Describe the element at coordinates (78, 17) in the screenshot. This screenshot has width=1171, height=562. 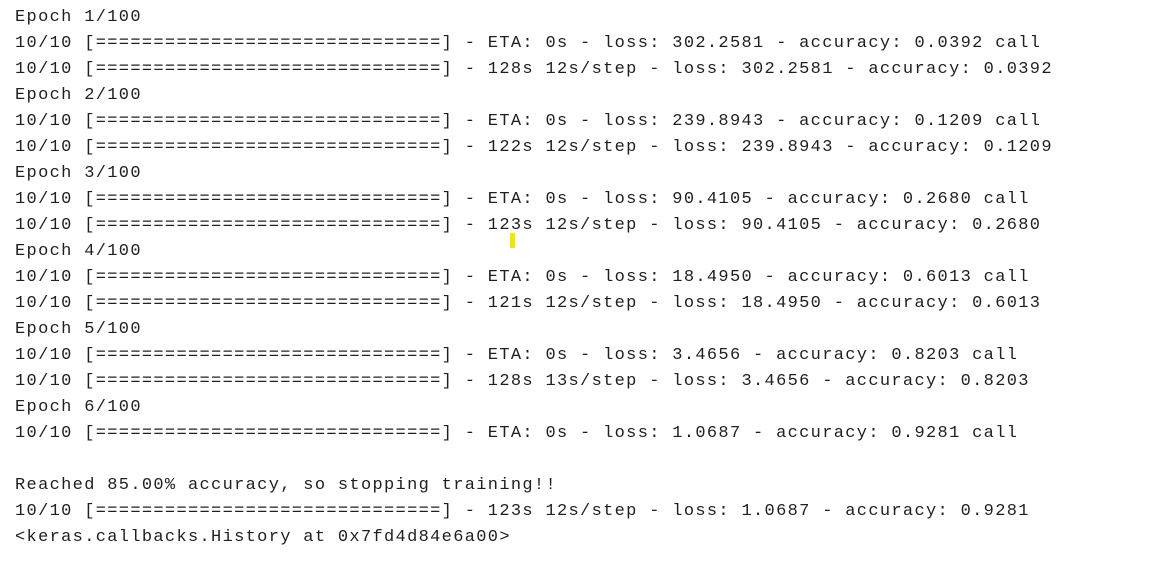
I see `console-line: Epoch 1/100` at that location.